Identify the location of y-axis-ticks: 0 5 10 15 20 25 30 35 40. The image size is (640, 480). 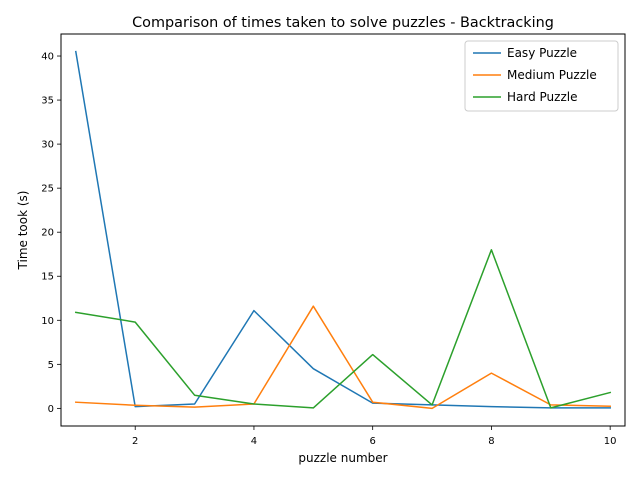
(51, 233).